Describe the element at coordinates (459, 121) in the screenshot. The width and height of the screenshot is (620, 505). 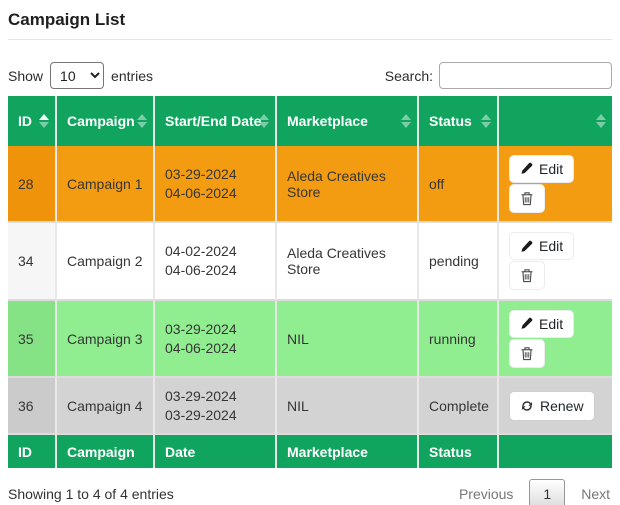
I see `header-cell-status: Status` at that location.